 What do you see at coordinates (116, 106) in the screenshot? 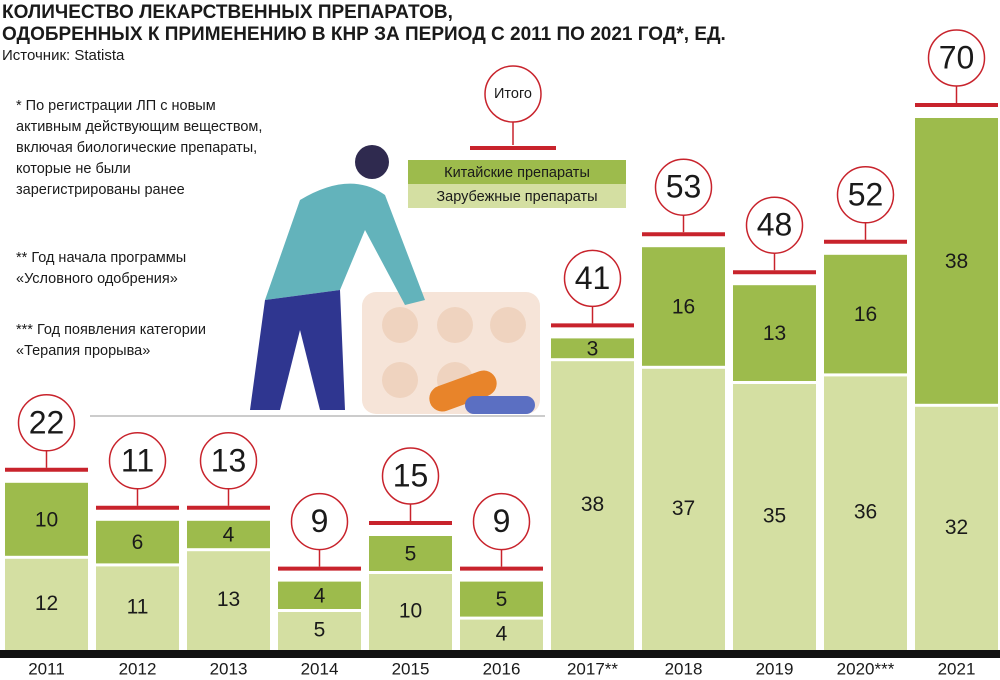
I see `footnote: * По регистрации ЛП с новым` at bounding box center [116, 106].